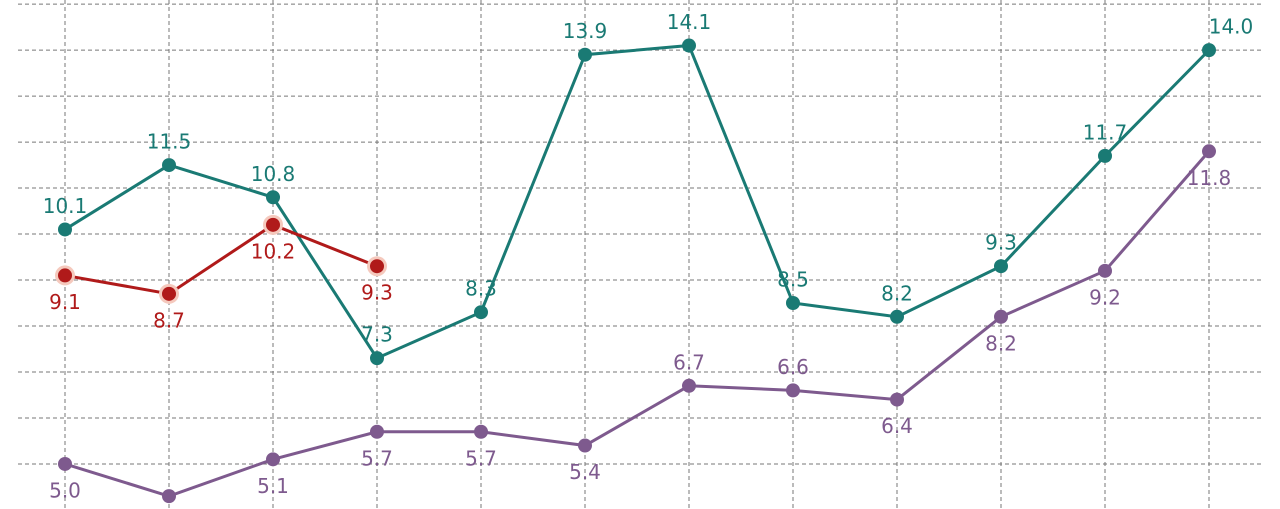  Describe the element at coordinates (65, 490) in the screenshot. I see `data-label: 5.0` at that location.